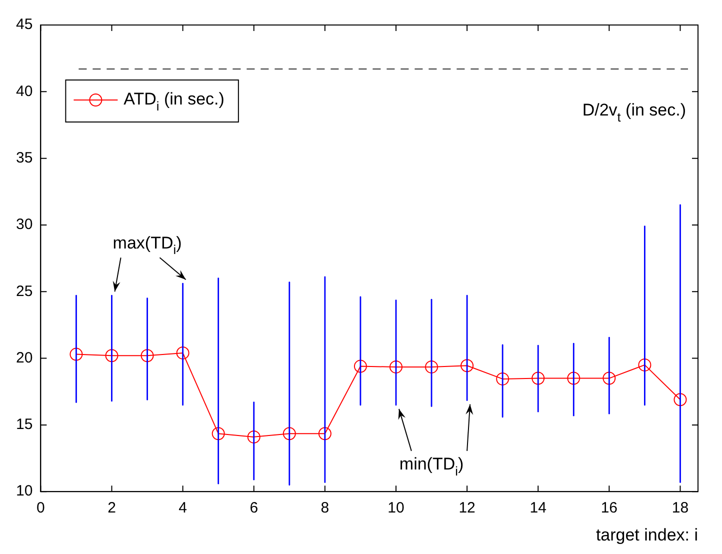  What do you see at coordinates (24, 225) in the screenshot?
I see `y-tick-label: 30` at bounding box center [24, 225].